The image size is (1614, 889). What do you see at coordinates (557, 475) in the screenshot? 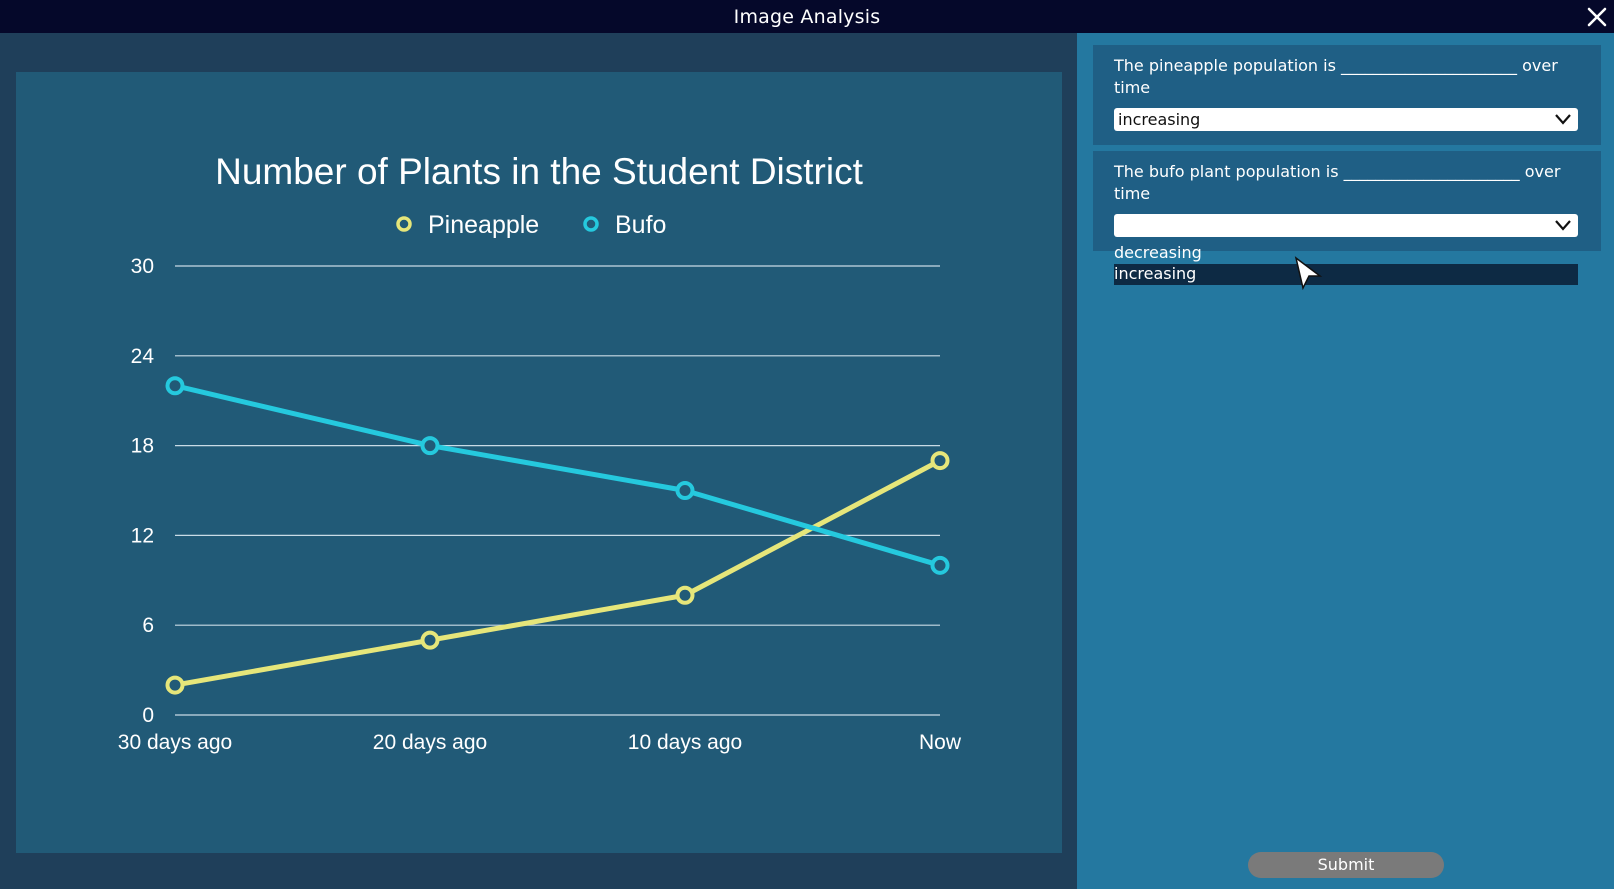
I see `series-line-bufo` at bounding box center [557, 475].